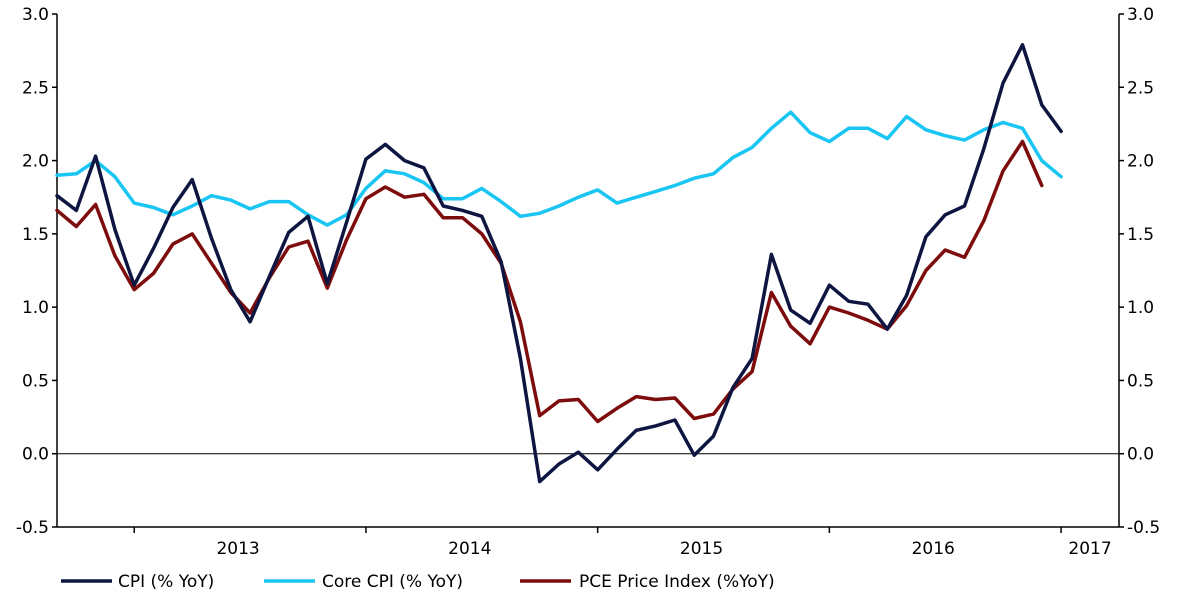  I want to click on legend-label-cpi: CPI (% YoY), so click(166, 582).